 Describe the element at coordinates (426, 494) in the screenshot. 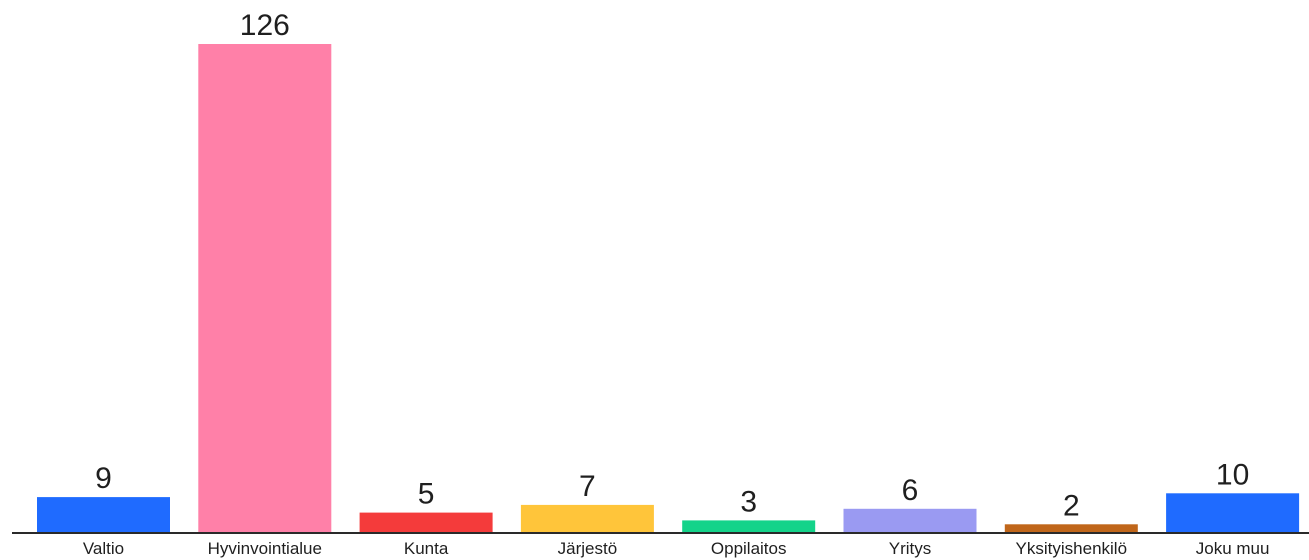

I see `value-label-kunta: 5` at that location.